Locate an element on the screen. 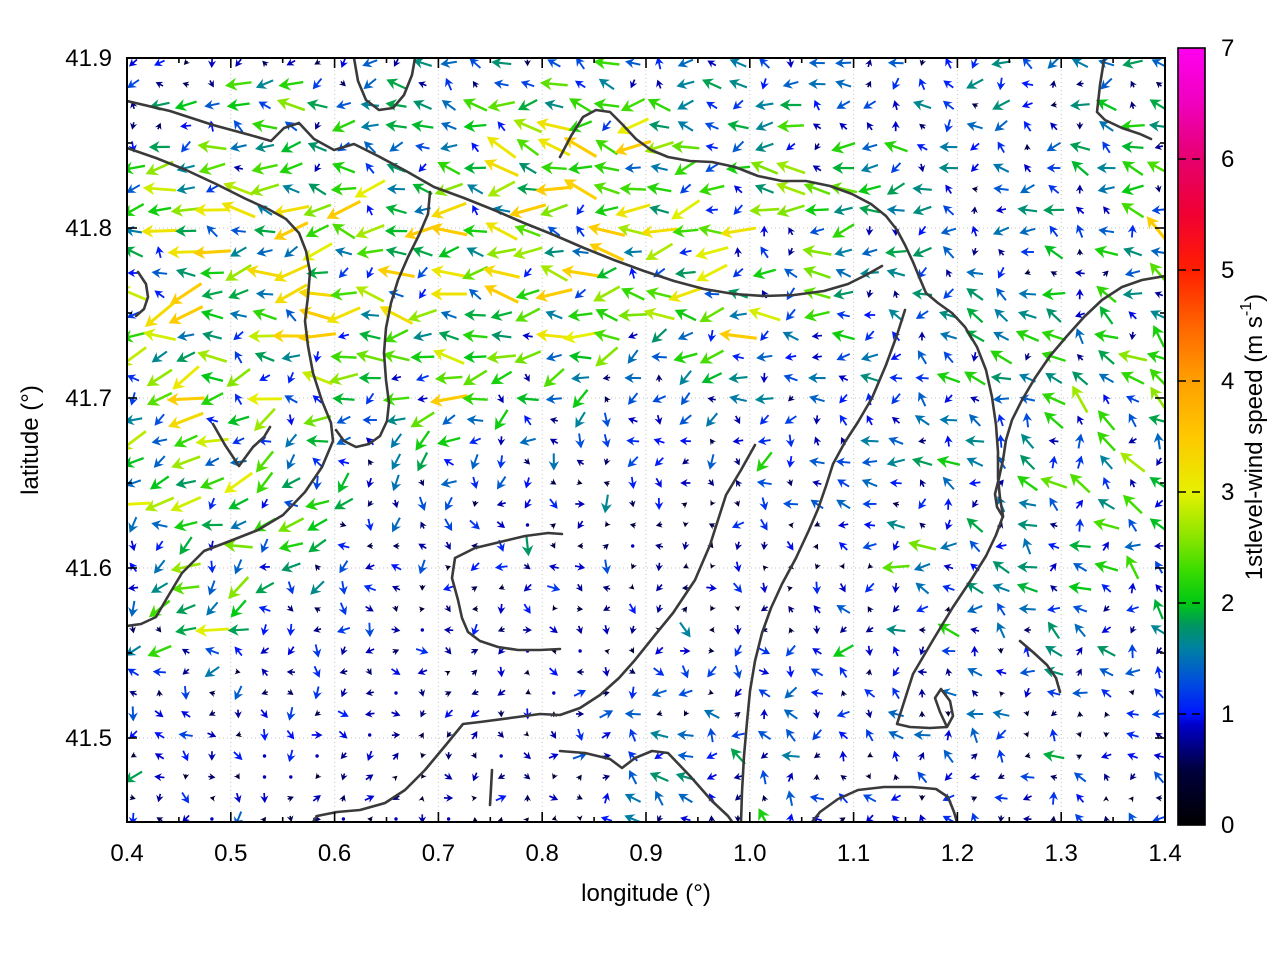 The image size is (1280, 960). x-tick-label: 0.9 is located at coordinates (645, 853).